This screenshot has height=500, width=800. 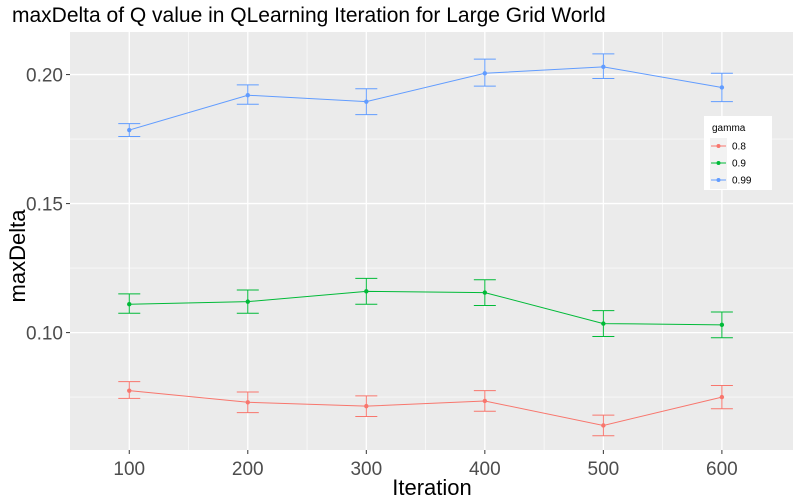 I want to click on legend-label: 0.99, so click(x=742, y=181).